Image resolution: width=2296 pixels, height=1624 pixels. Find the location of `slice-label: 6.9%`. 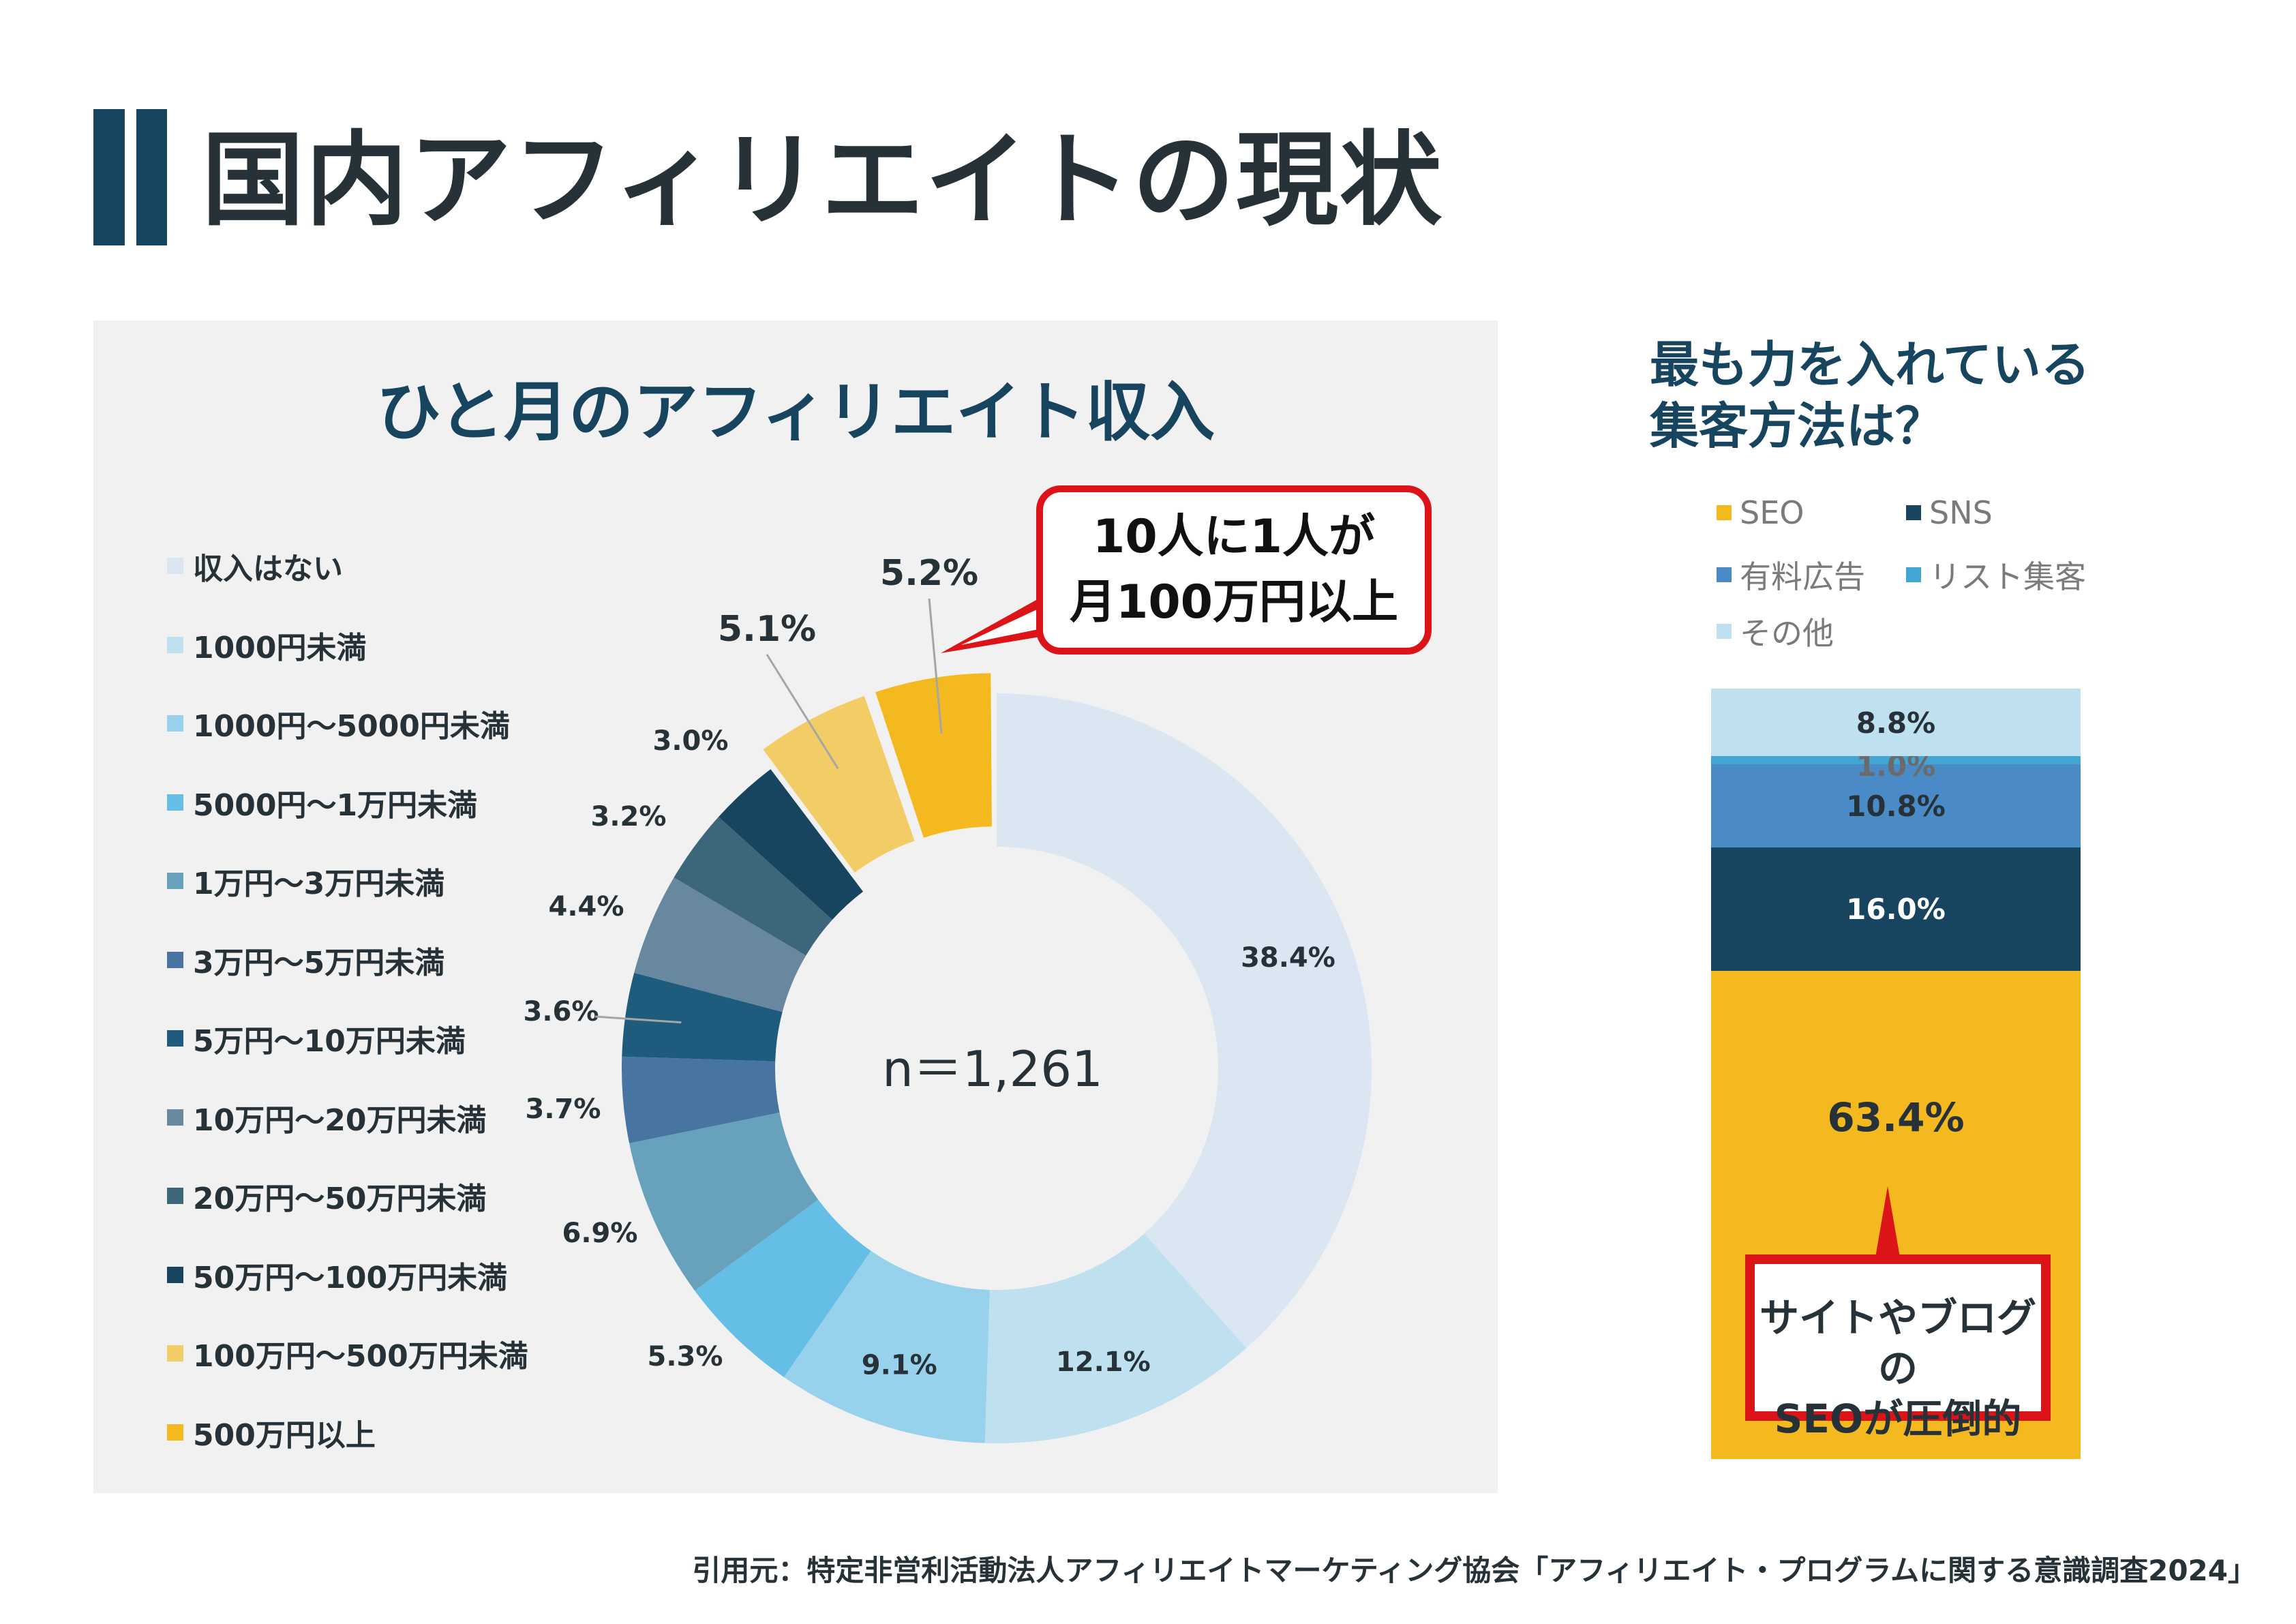

slice-label: 6.9% is located at coordinates (600, 1233).